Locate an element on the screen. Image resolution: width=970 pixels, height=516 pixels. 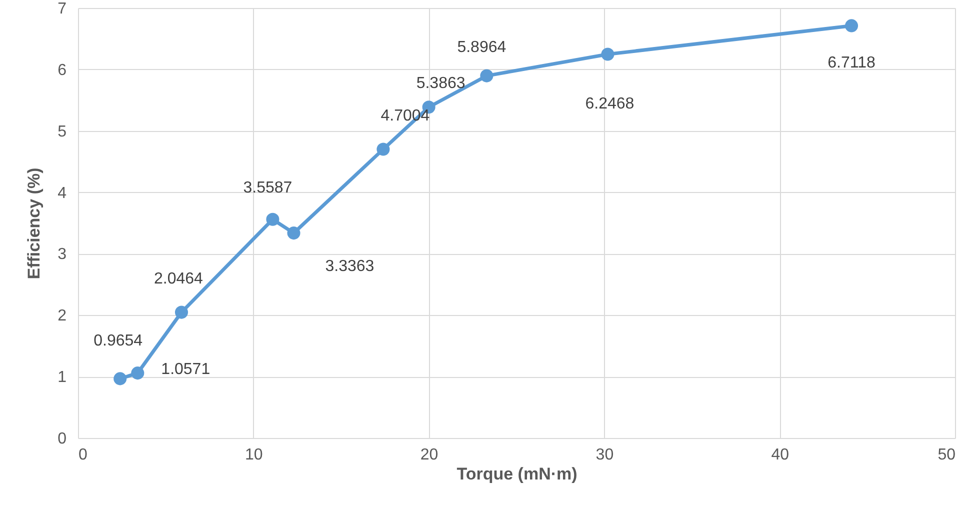
data-label: 6.7118 is located at coordinates (852, 63).